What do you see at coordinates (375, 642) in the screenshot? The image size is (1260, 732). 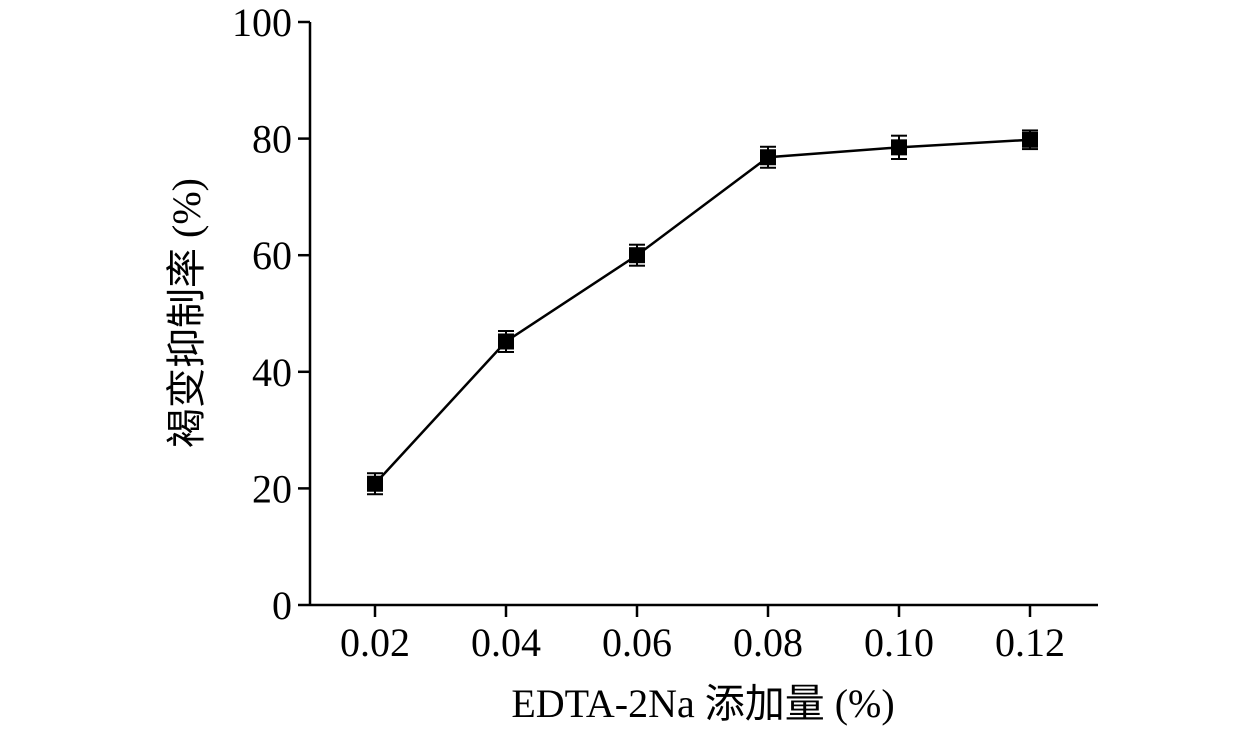 I see `x-tick-label: 0.02` at bounding box center [375, 642].